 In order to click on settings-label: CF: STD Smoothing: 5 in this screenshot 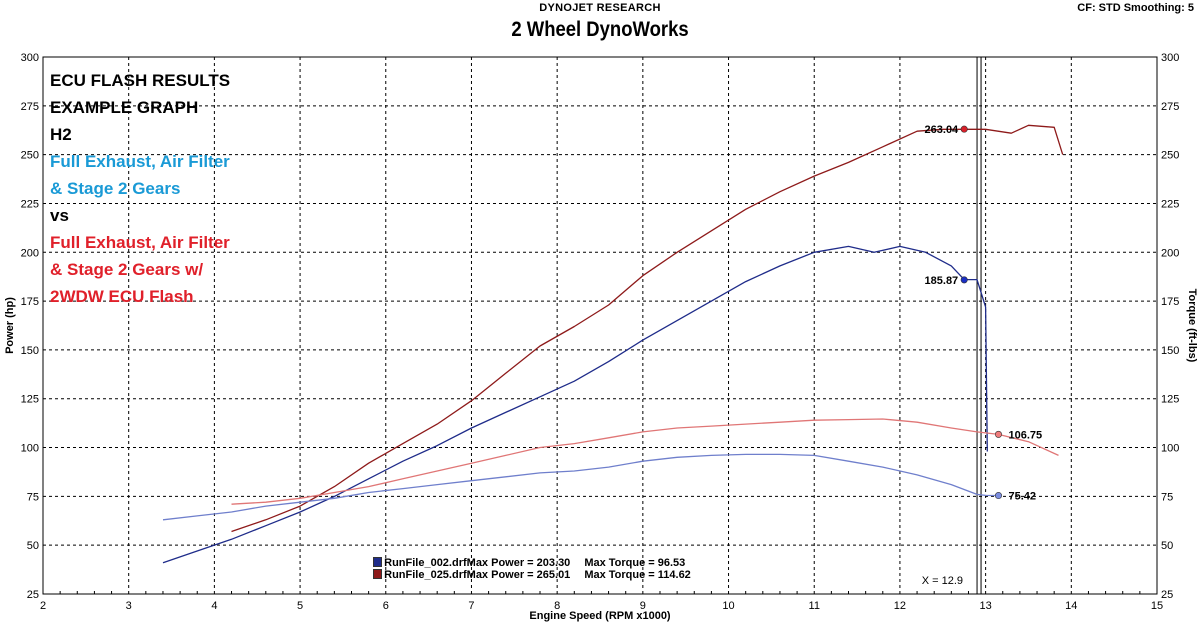, I will do `click(1135, 8)`.